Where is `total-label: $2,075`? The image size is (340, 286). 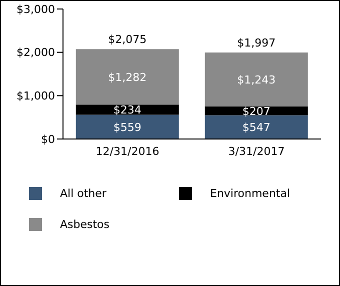 total-label: $2,075 is located at coordinates (127, 39).